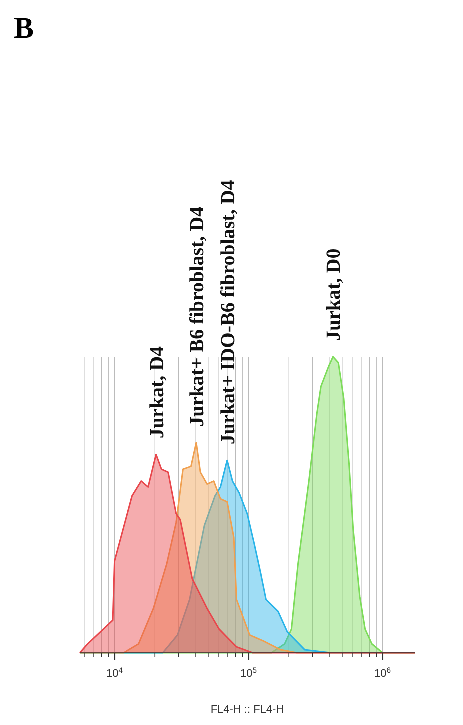 This screenshot has height=725, width=463. I want to click on text: Jurkat, D0, so click(334, 294).